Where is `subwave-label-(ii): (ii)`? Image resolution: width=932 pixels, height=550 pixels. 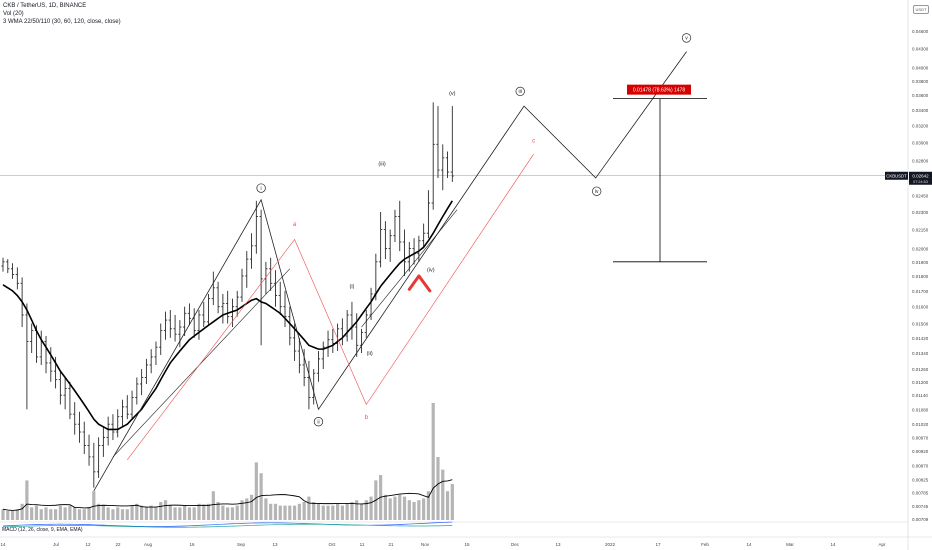
subwave-label-(ii): (ii) is located at coordinates (370, 354).